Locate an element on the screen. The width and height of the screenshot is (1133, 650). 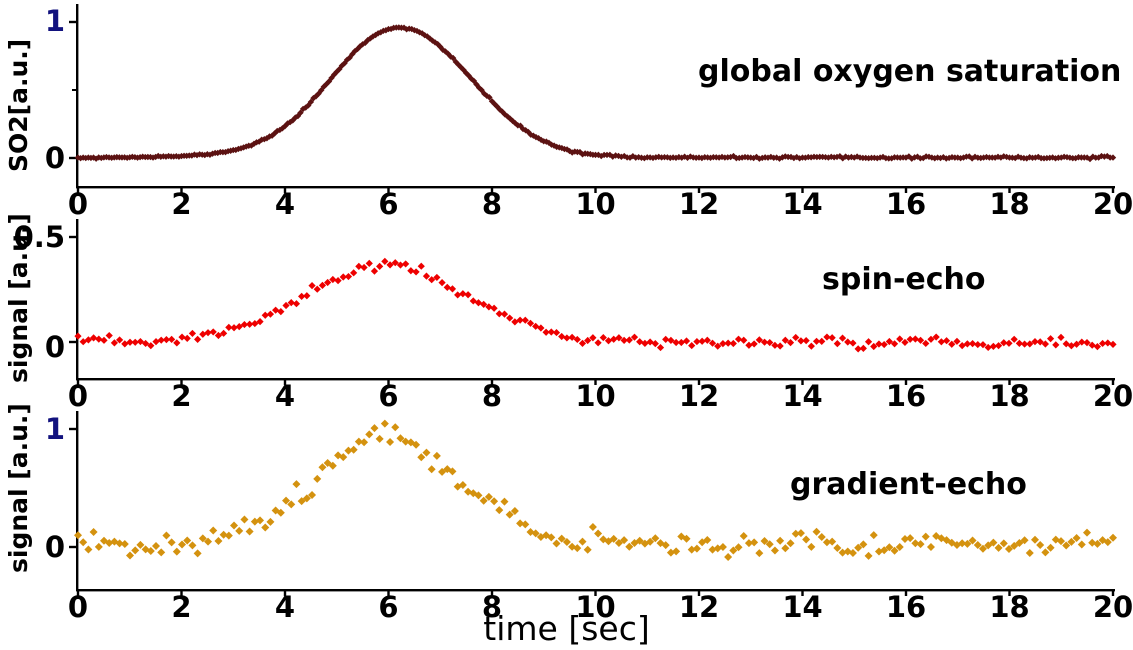
ytick-label-spin-echo-0: 0 is located at coordinates (54, 347).